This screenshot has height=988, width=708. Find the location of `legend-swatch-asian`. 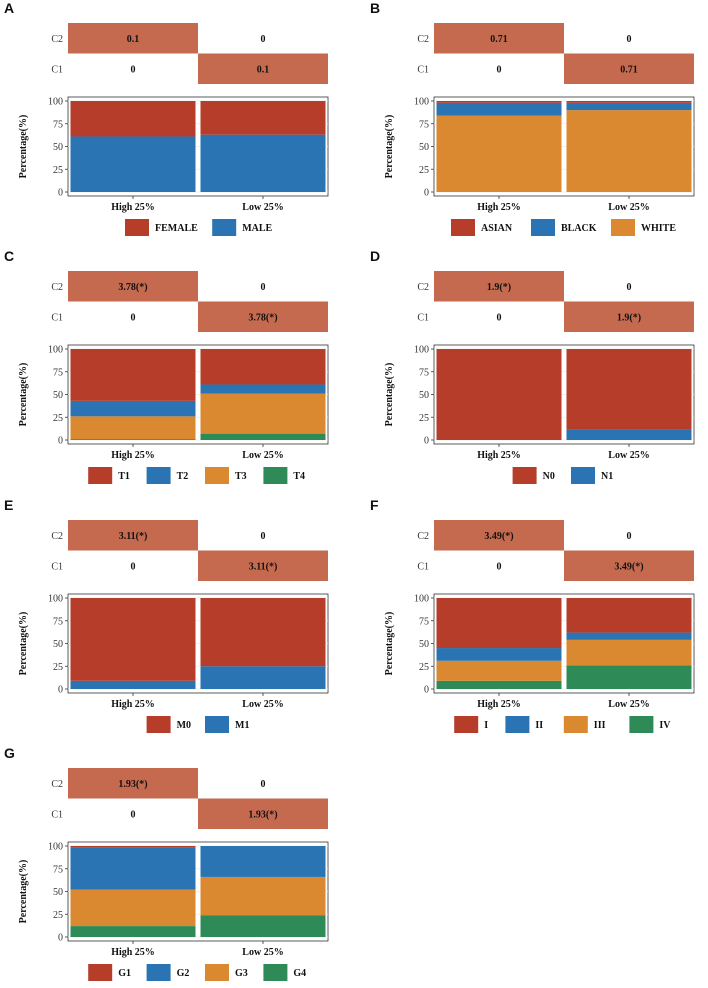

legend-swatch-asian is located at coordinates (463, 227).